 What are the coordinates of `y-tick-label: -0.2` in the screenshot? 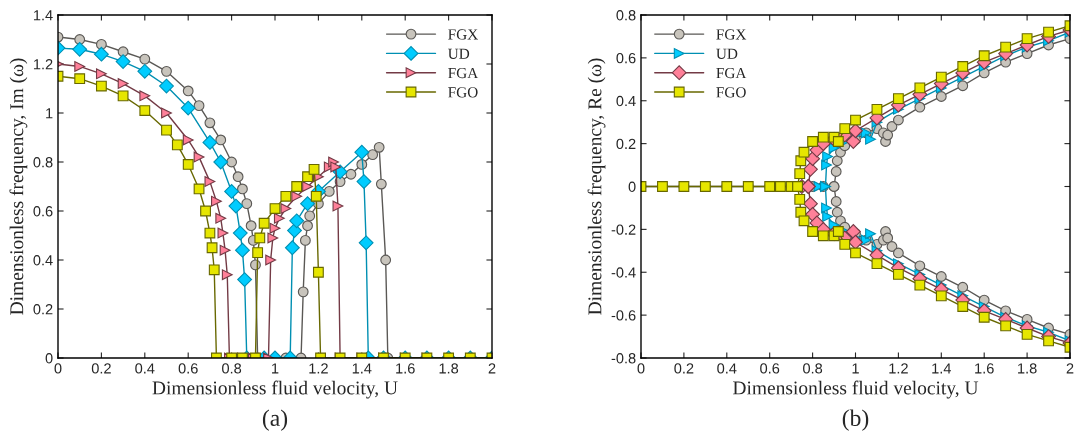 It's located at (623, 229).